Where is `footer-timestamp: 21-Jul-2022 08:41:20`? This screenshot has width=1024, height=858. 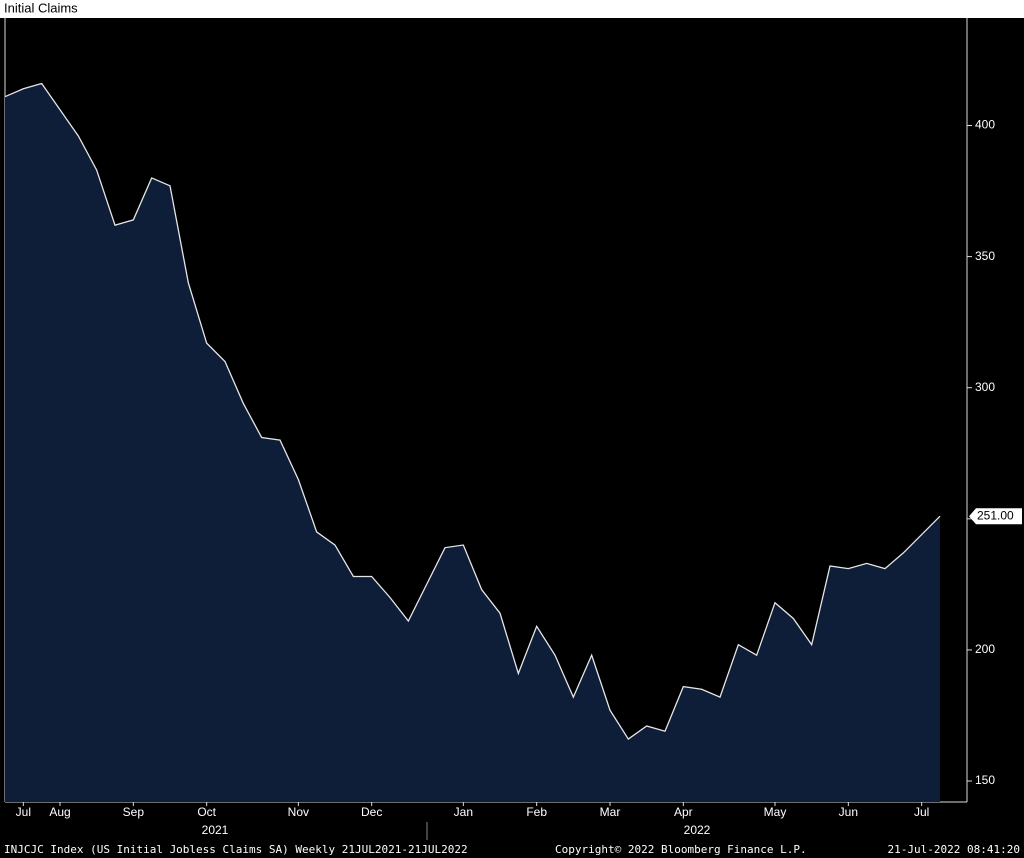 footer-timestamp: 21-Jul-2022 08:41:20 is located at coordinates (954, 849).